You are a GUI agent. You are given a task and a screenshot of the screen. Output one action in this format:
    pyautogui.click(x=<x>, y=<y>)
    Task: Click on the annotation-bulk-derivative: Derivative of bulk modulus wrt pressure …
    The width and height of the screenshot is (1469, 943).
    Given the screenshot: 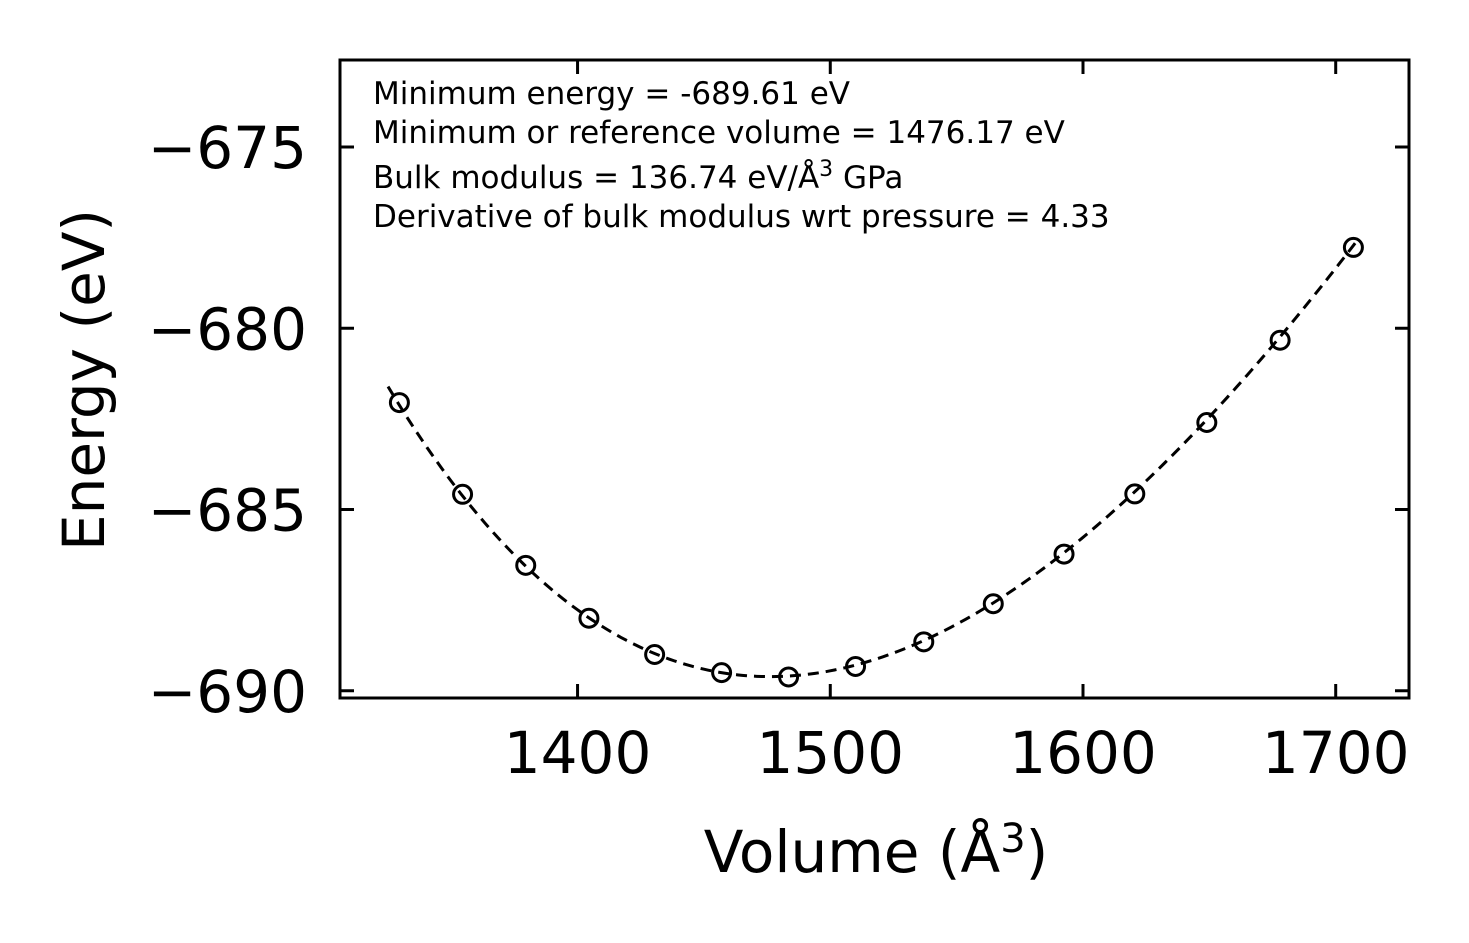 What is the action you would take?
    pyautogui.click(x=741, y=217)
    